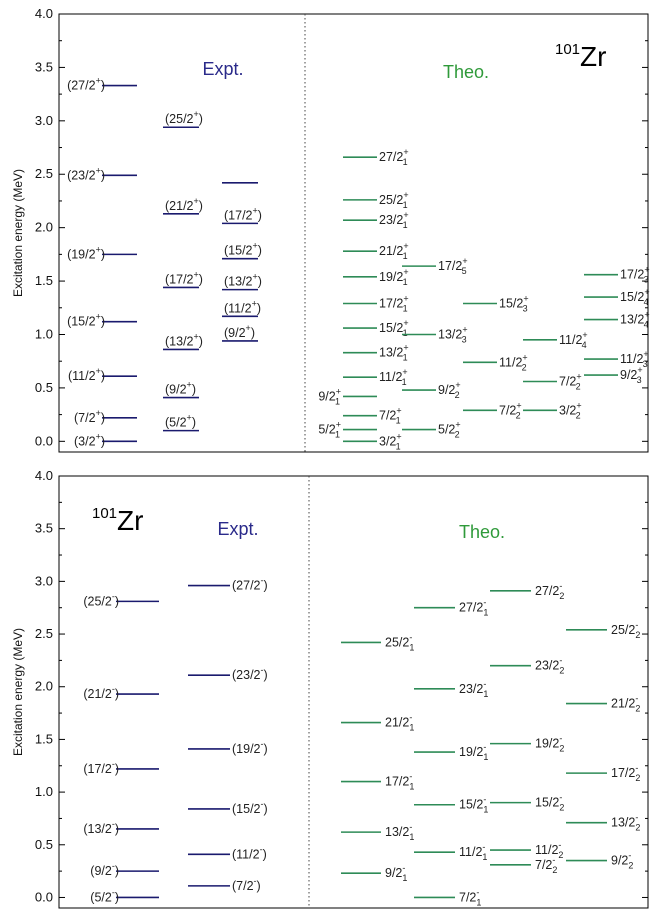 The width and height of the screenshot is (665, 911). What do you see at coordinates (625, 704) in the screenshot?
I see `theo-level-label: 21/2-2` at bounding box center [625, 704].